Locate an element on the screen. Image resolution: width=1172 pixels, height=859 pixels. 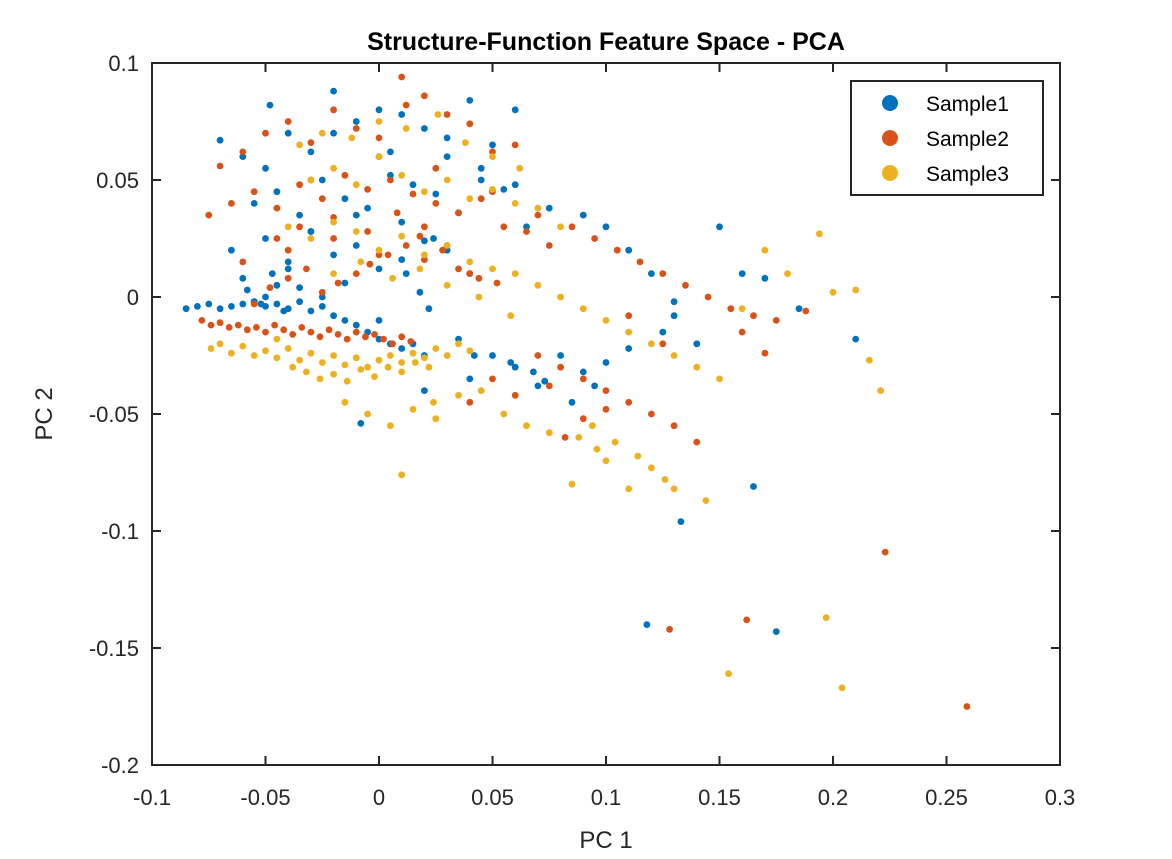
y-tick-label: -0.1 is located at coordinates (120, 531).